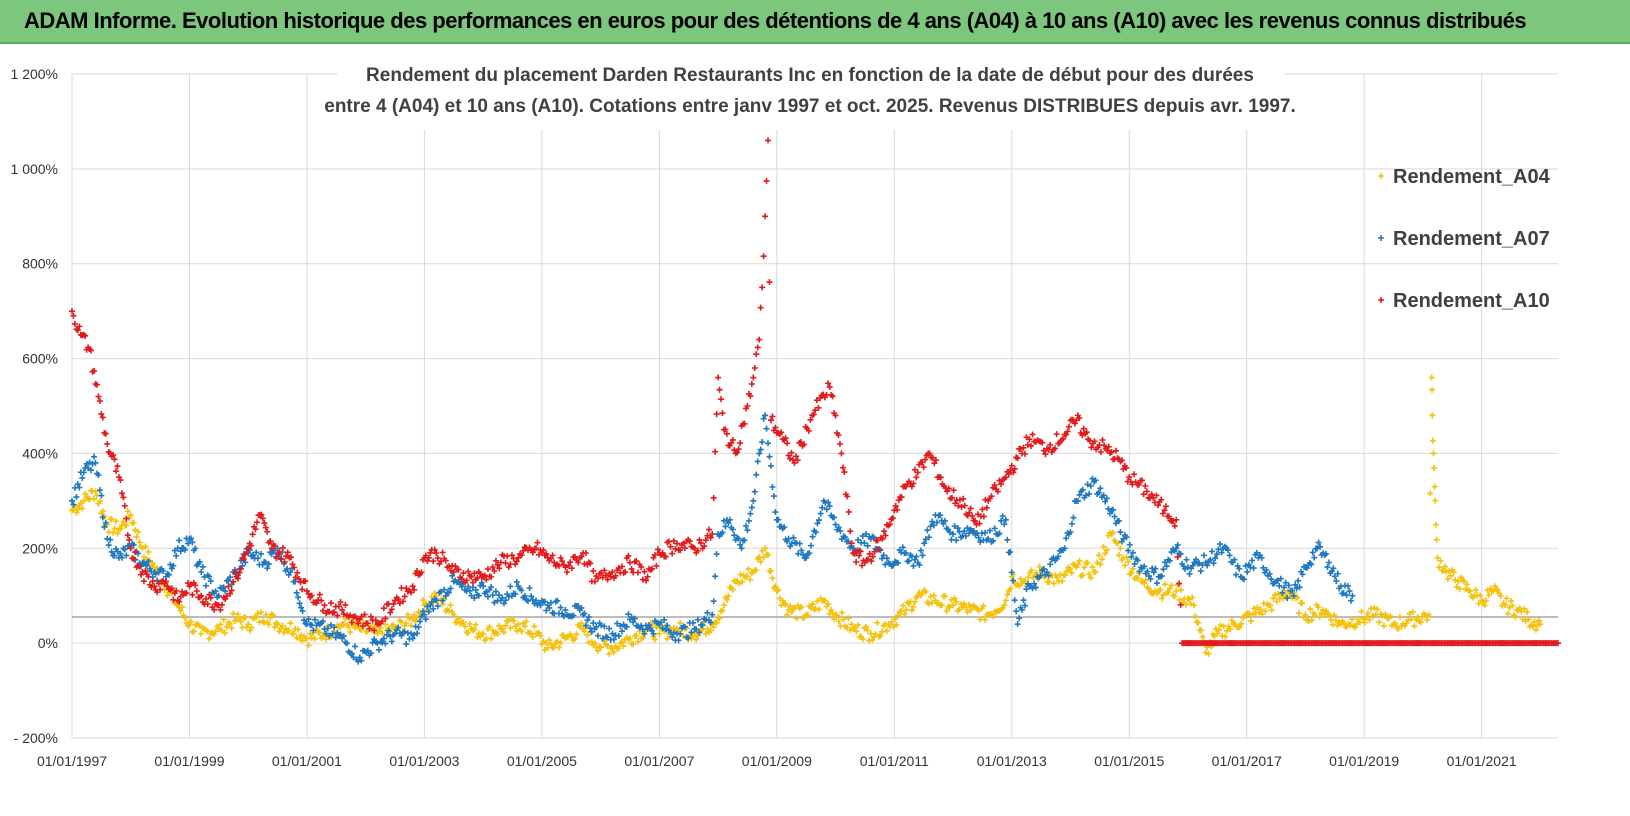 This screenshot has height=816, width=1630. What do you see at coordinates (1464, 239) in the screenshot?
I see `legend: Rendement_A04 Rendement_A07 Rendement_A10` at bounding box center [1464, 239].